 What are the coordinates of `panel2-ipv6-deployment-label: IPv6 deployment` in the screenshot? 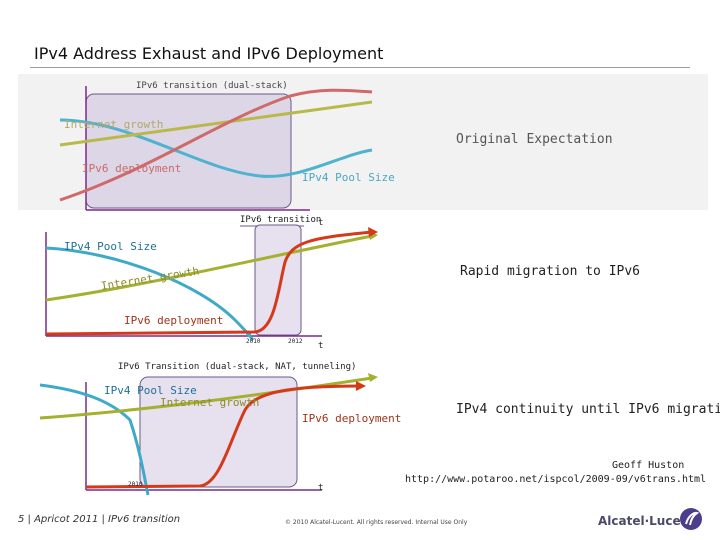 It's located at (174, 320).